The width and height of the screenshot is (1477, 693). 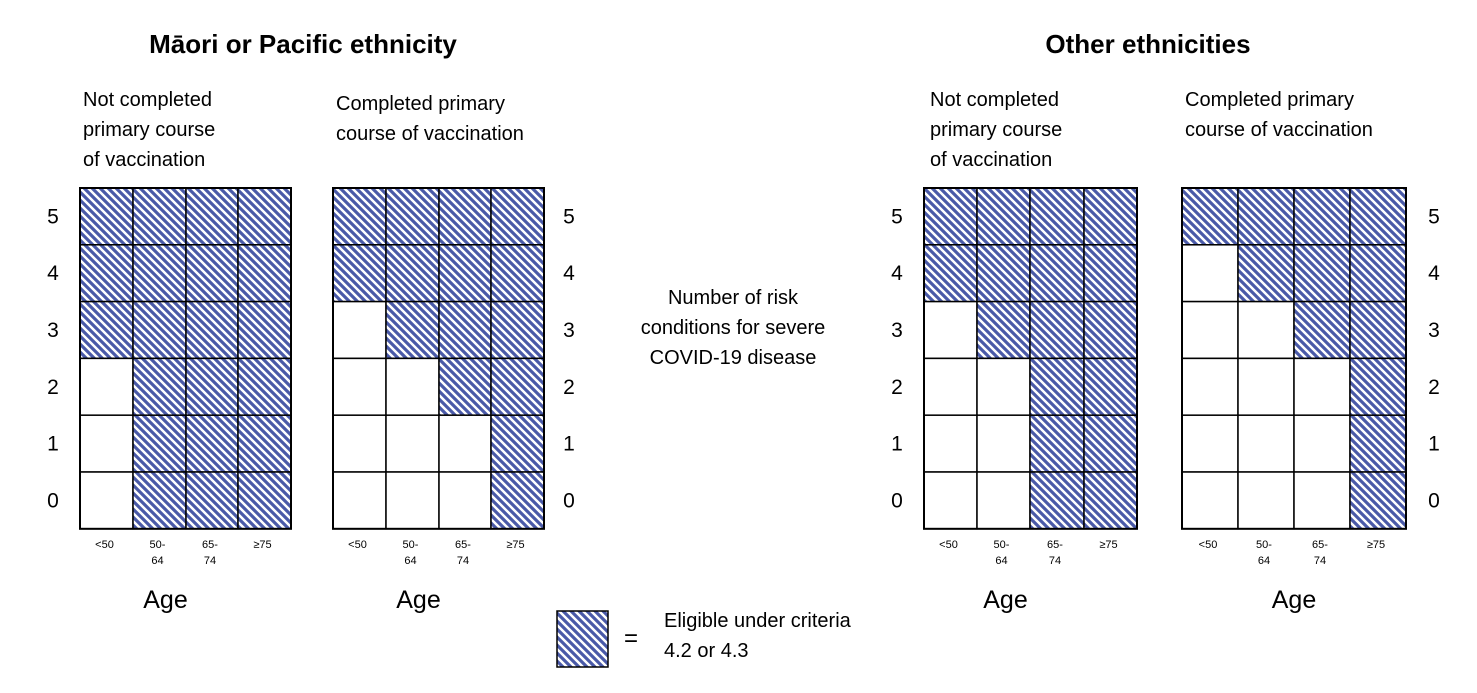 I want to click on center-label-line-1: Number of risk, so click(x=733, y=298).